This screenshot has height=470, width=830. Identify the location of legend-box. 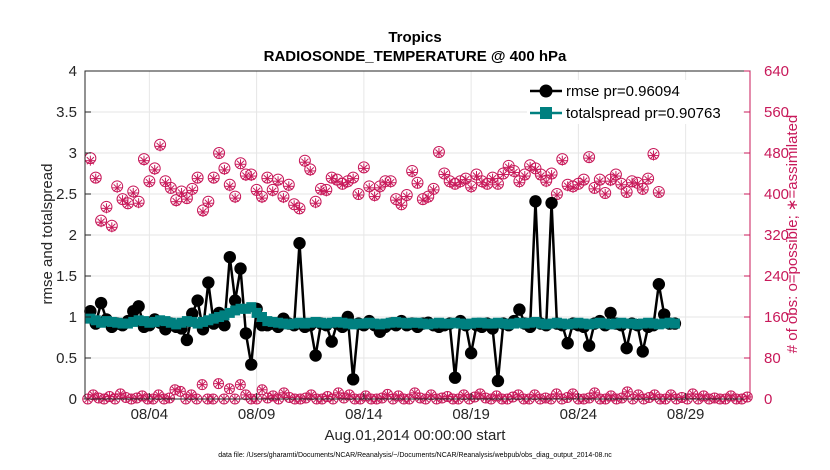
(635, 102).